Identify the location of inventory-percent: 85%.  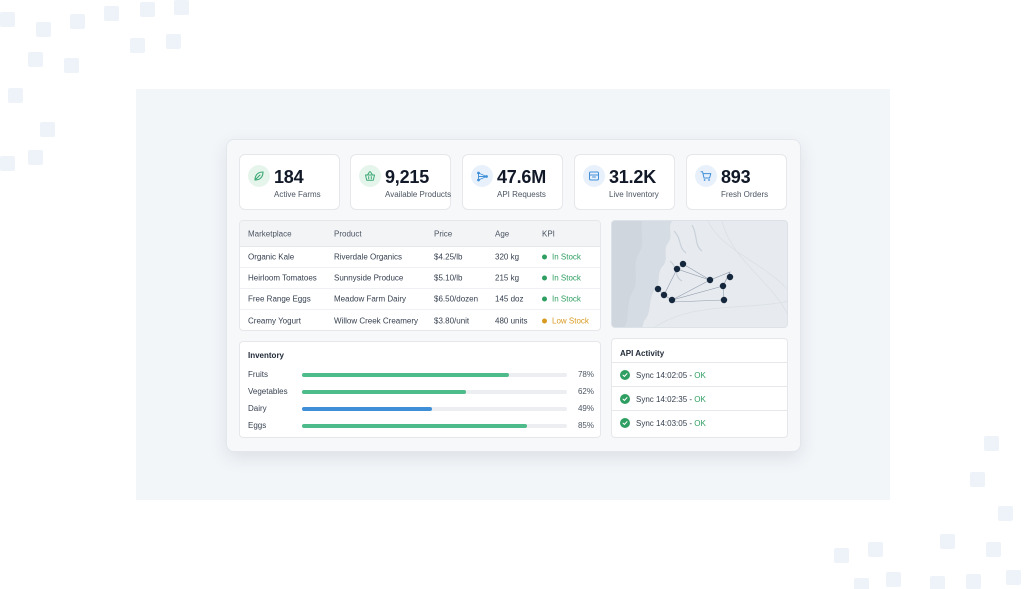
(585, 425).